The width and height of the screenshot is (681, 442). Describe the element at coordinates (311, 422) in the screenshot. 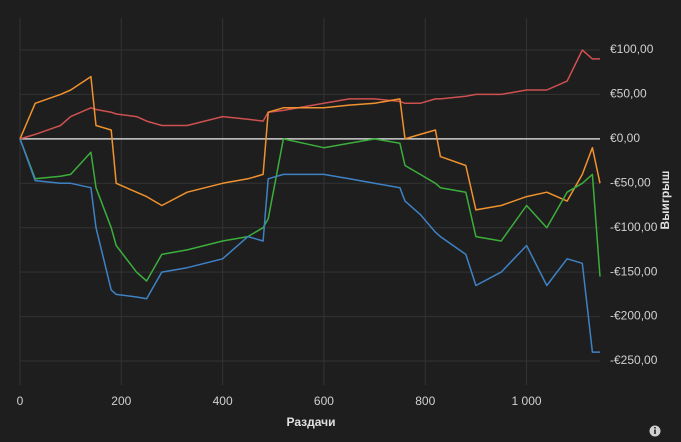

I see `x-axis-title: Раздачи` at that location.